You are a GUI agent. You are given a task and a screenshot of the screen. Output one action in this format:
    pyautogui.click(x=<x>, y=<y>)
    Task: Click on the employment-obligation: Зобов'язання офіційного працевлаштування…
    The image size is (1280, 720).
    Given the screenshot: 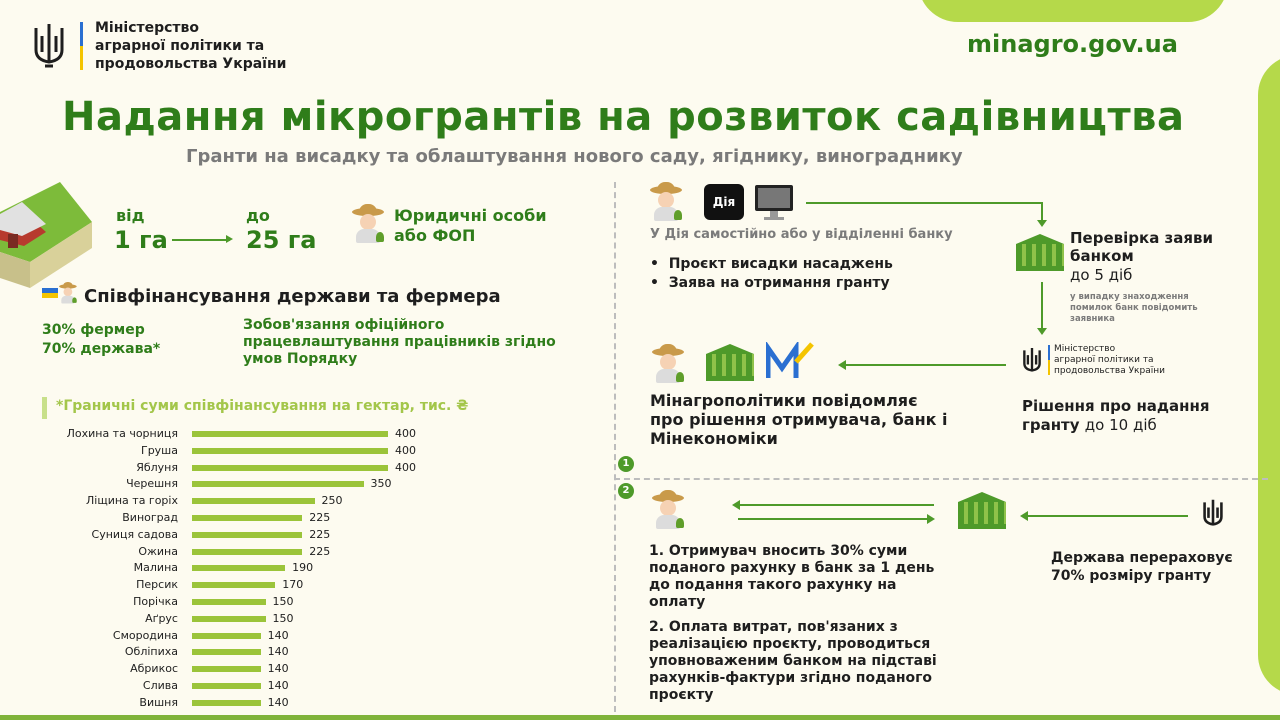 What is the action you would take?
    pyautogui.click(x=399, y=342)
    